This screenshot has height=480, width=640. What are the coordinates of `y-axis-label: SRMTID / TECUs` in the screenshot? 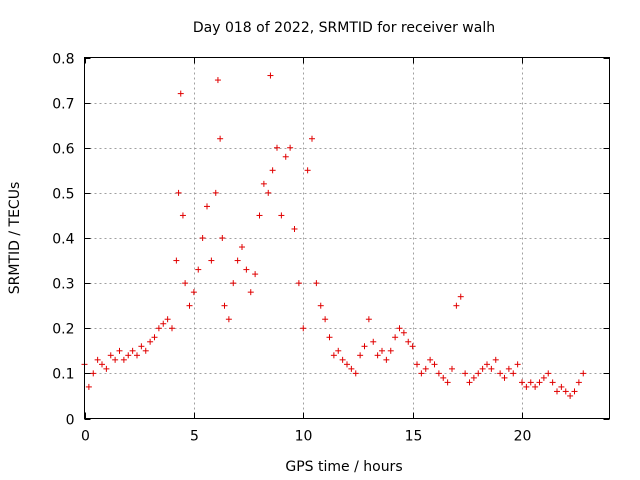 It's located at (15, 238).